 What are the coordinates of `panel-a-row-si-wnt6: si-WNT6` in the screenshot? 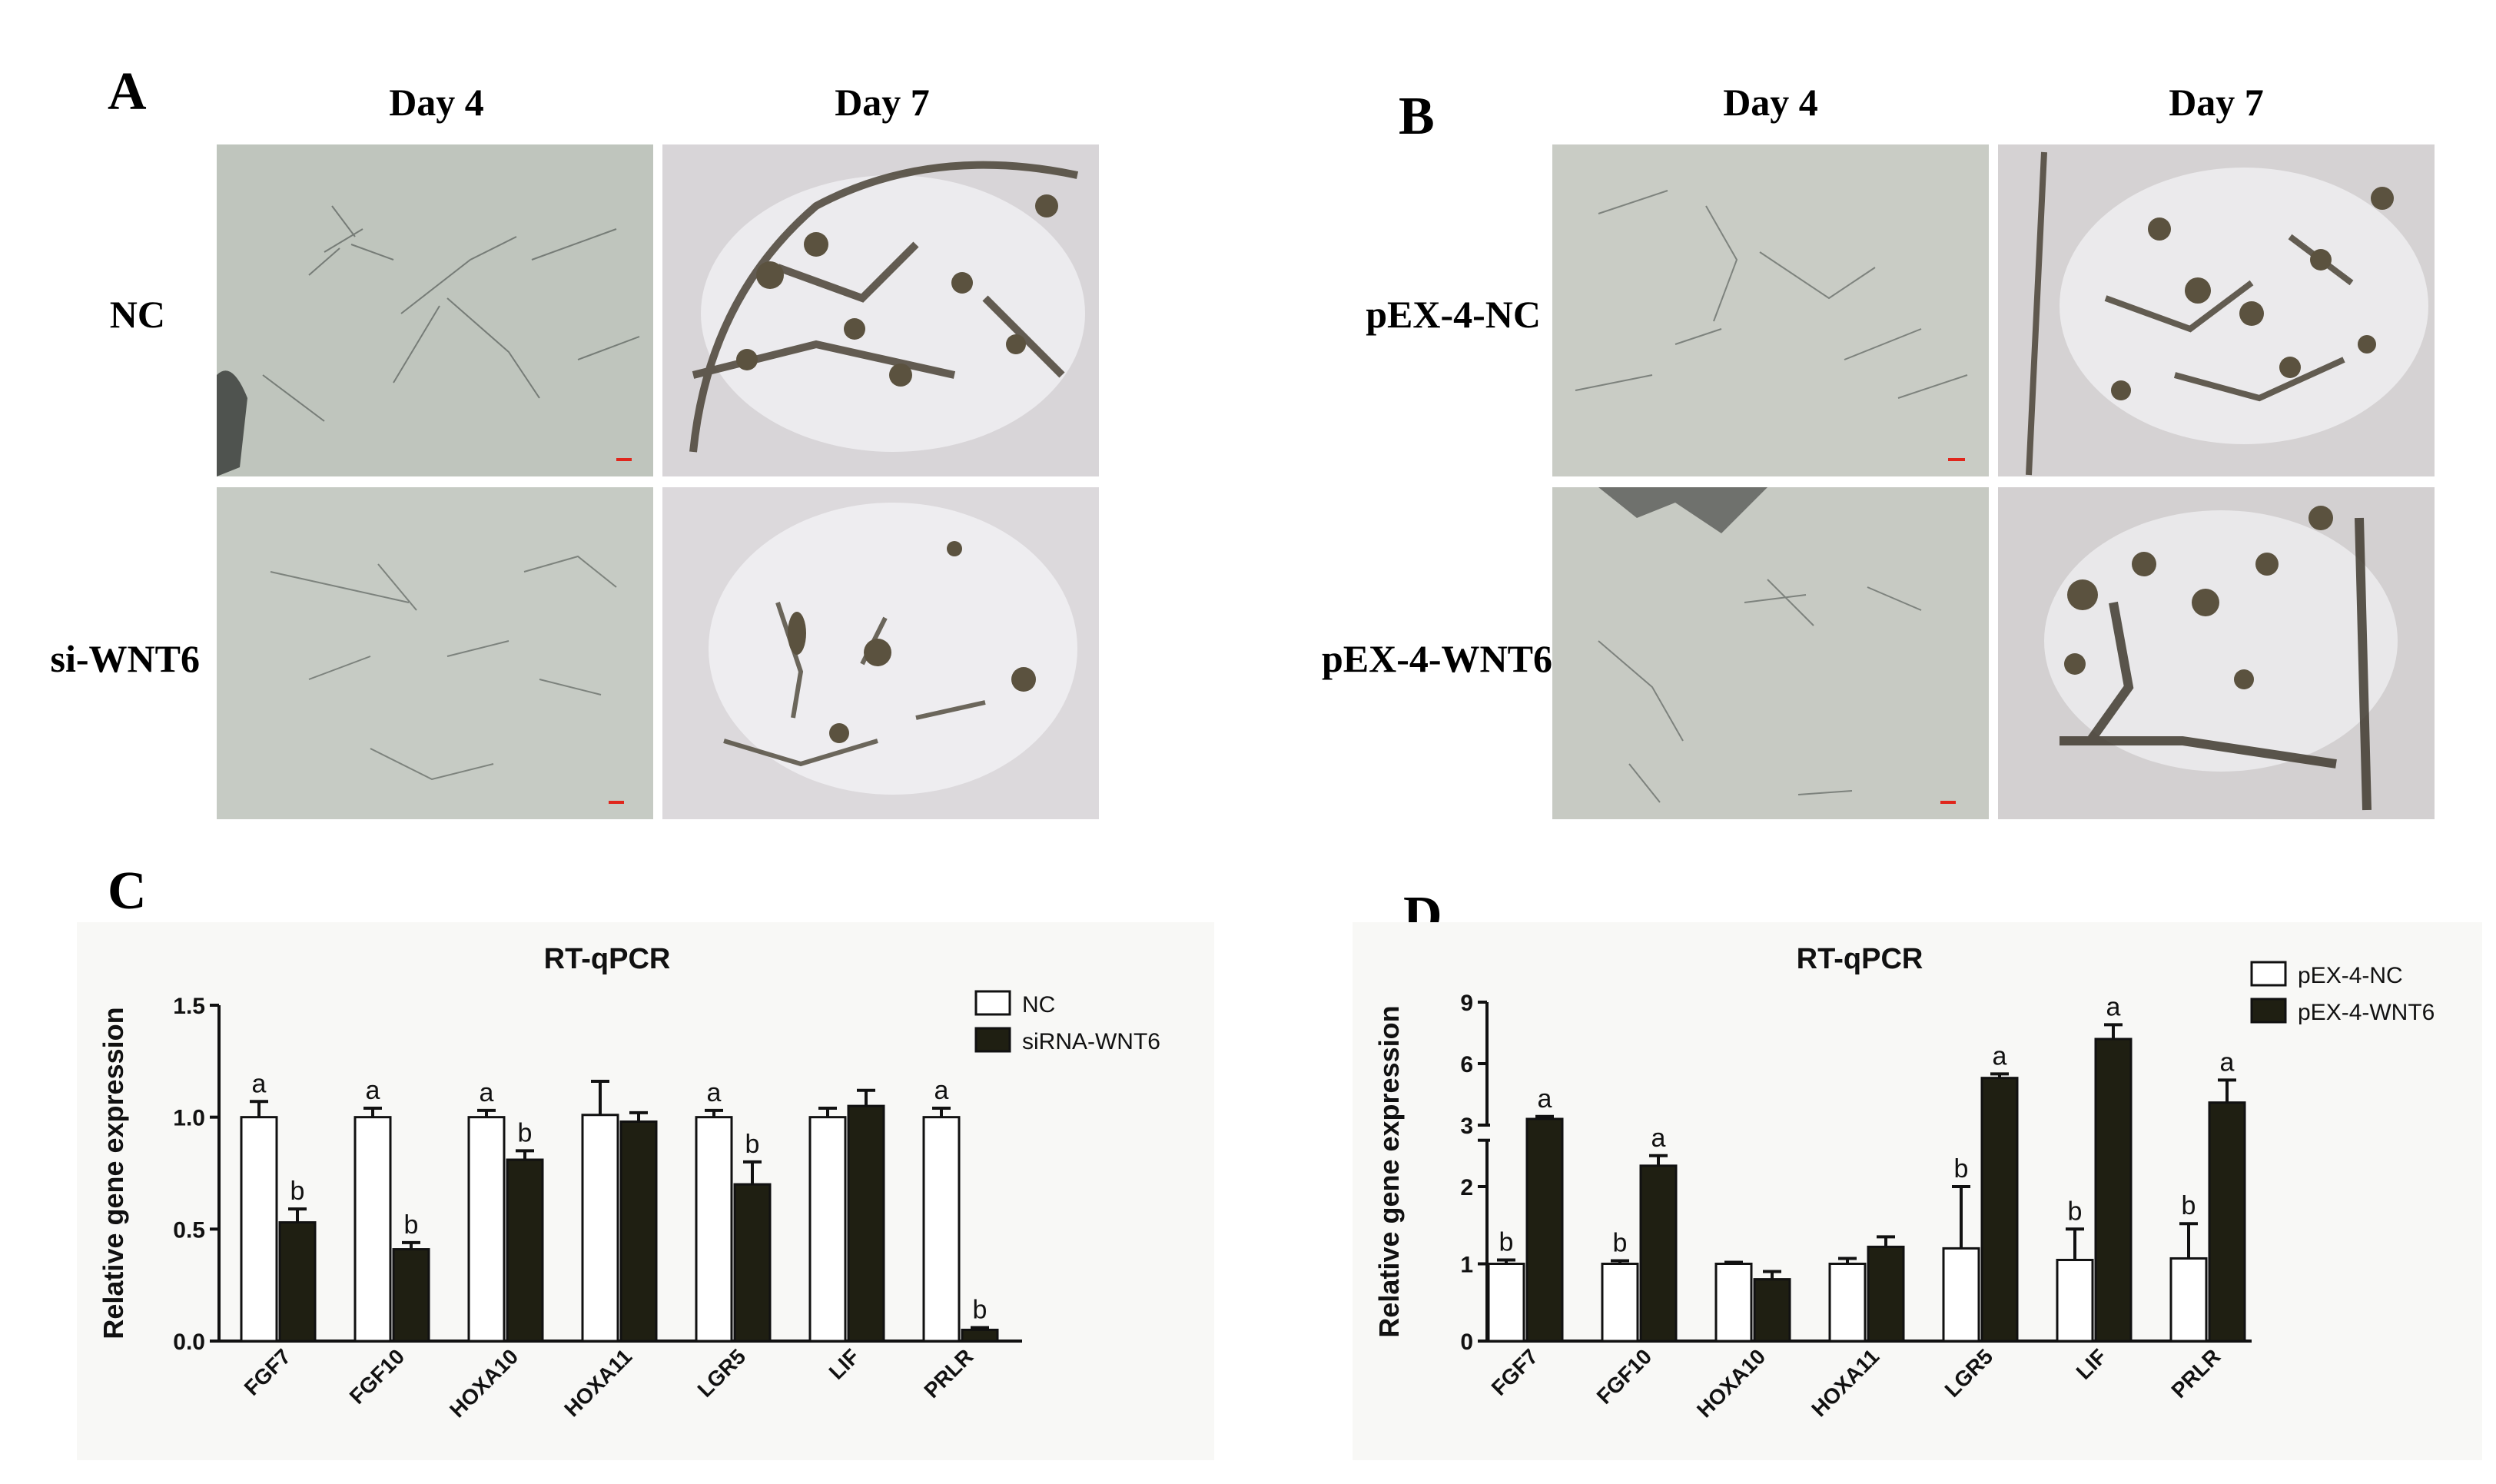 It's located at (125, 658).